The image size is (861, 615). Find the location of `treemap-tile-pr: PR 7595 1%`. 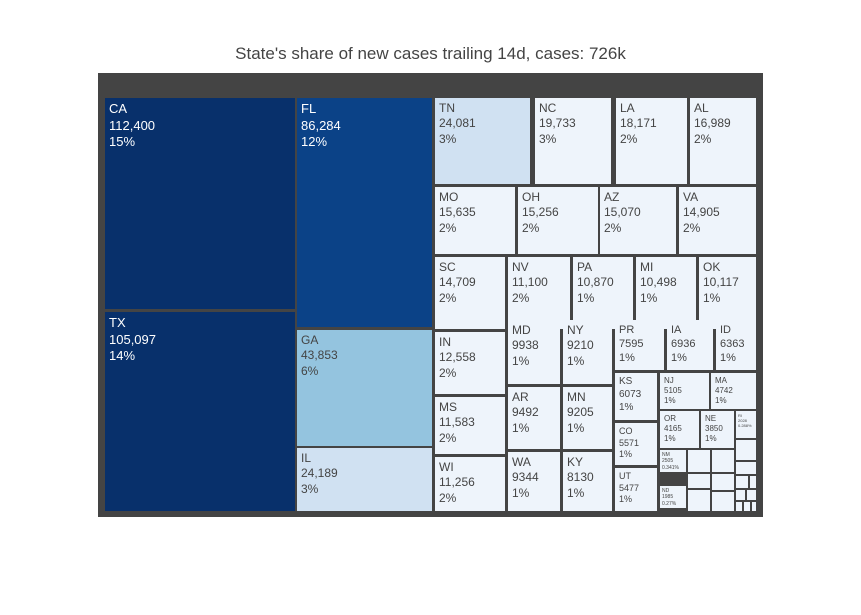

treemap-tile-pr: PR 7595 1% is located at coordinates (639, 345).